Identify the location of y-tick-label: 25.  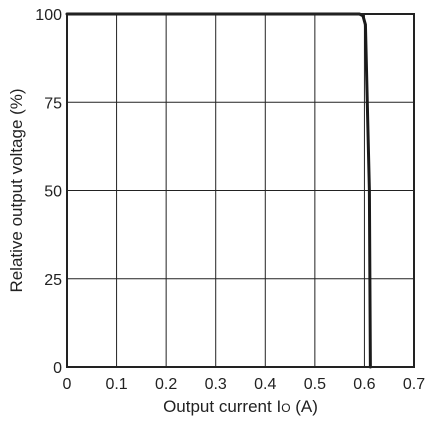
(53, 280).